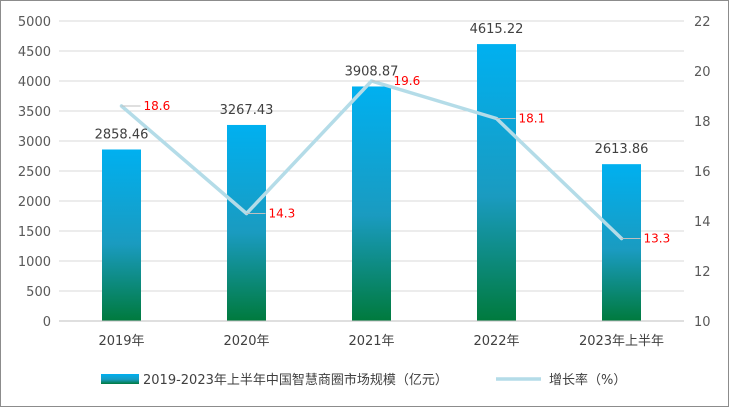  I want to click on line-value-label: 14.3, so click(282, 214).